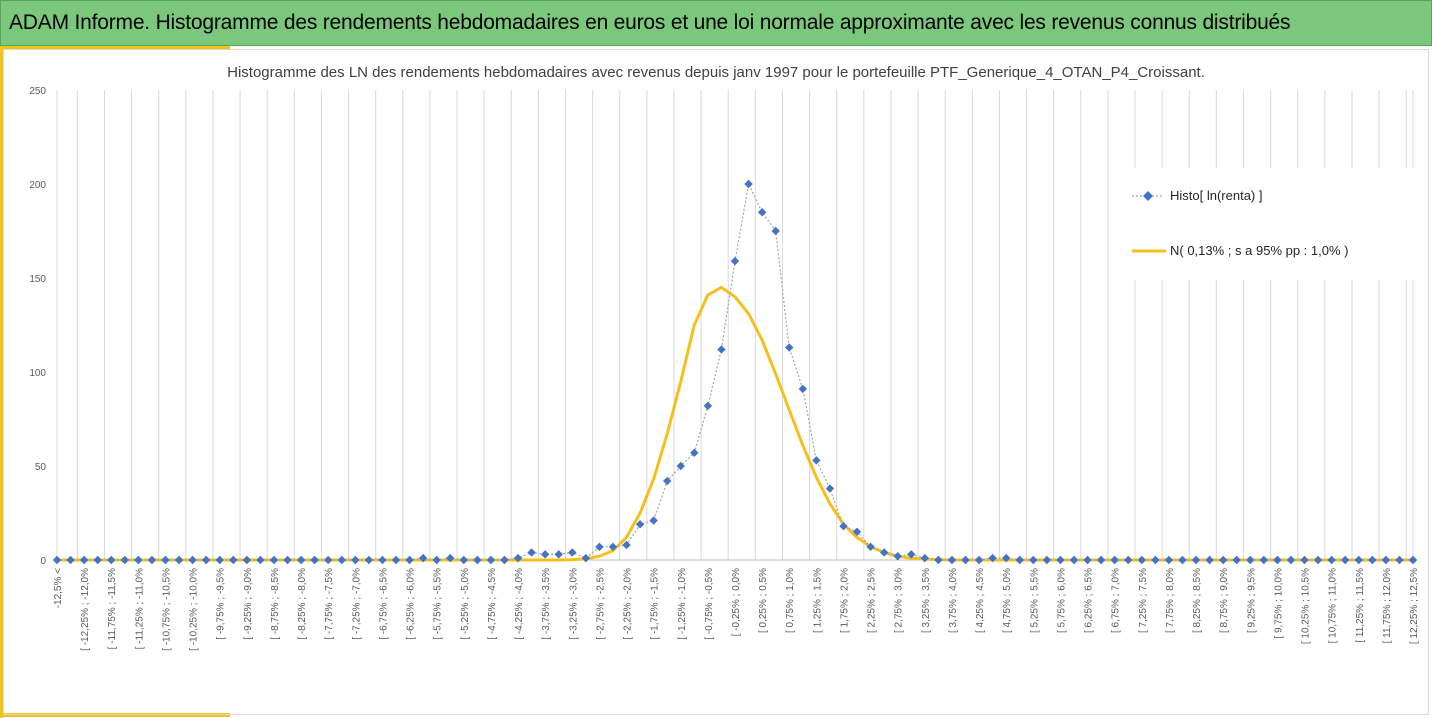 This screenshot has height=718, width=1432. I want to click on x-tick-label: [ 8,75% ; 9,0%, so click(1224, 600).